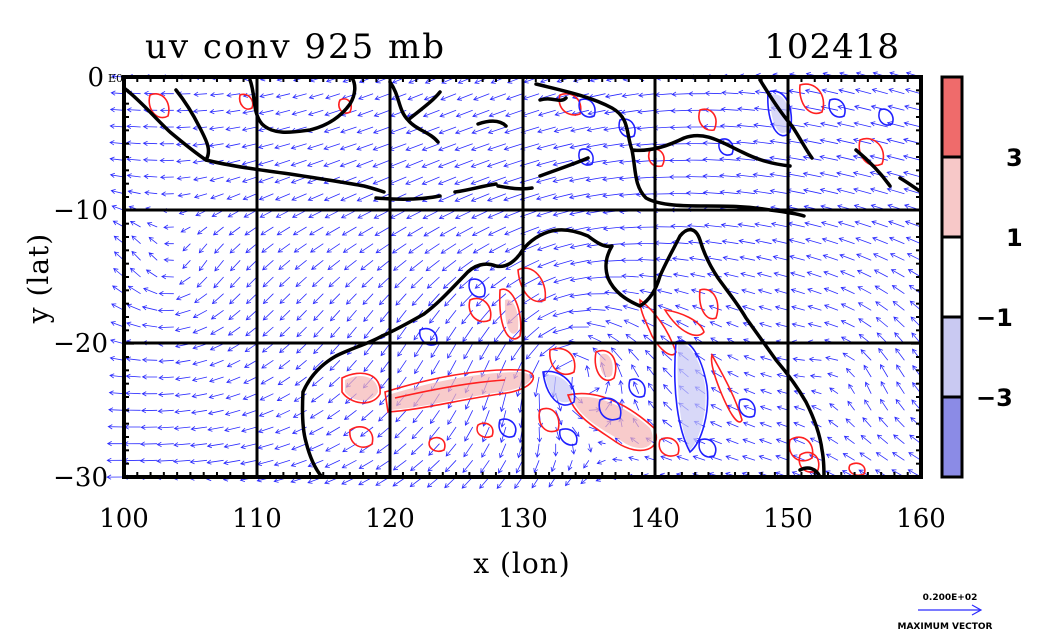  Describe the element at coordinates (832, 47) in the screenshot. I see `chart-subtitle: 102418` at that location.